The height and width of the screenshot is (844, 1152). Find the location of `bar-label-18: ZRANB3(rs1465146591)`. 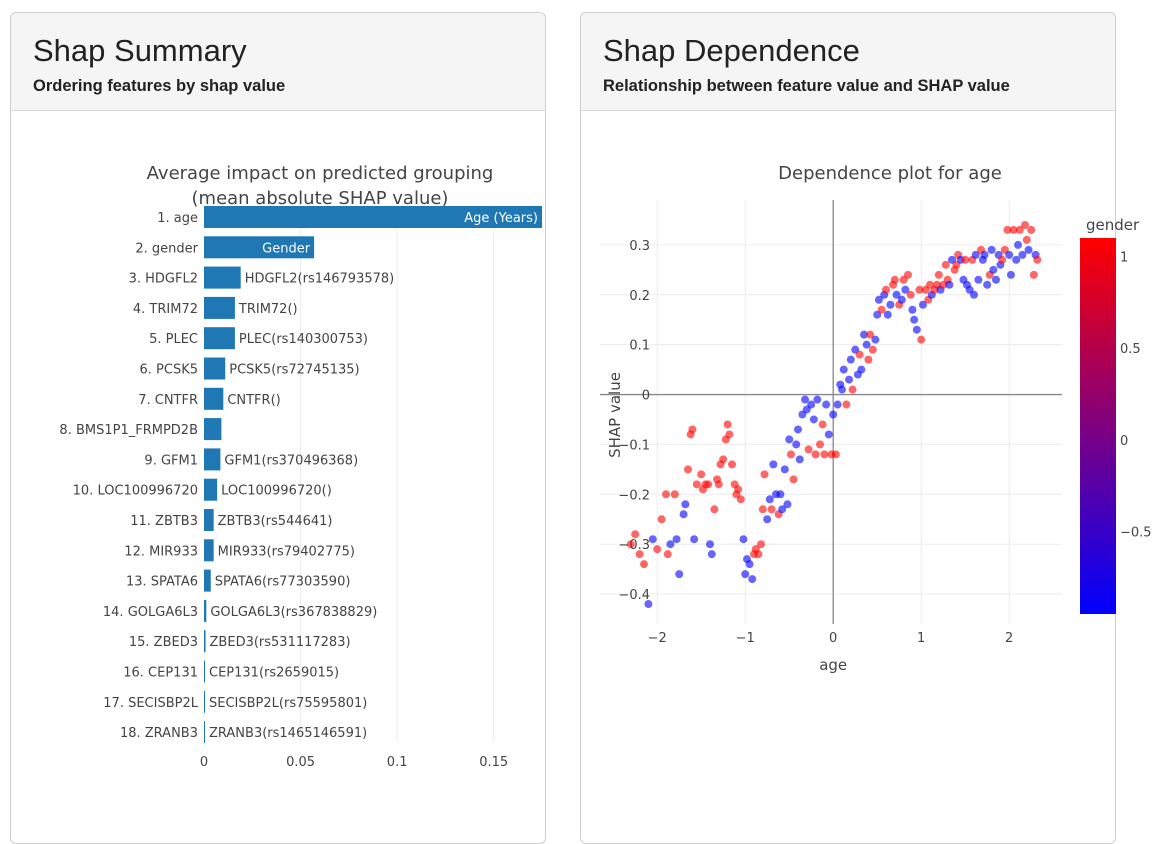

bar-label-18: ZRANB3(rs1465146591) is located at coordinates (288, 733).